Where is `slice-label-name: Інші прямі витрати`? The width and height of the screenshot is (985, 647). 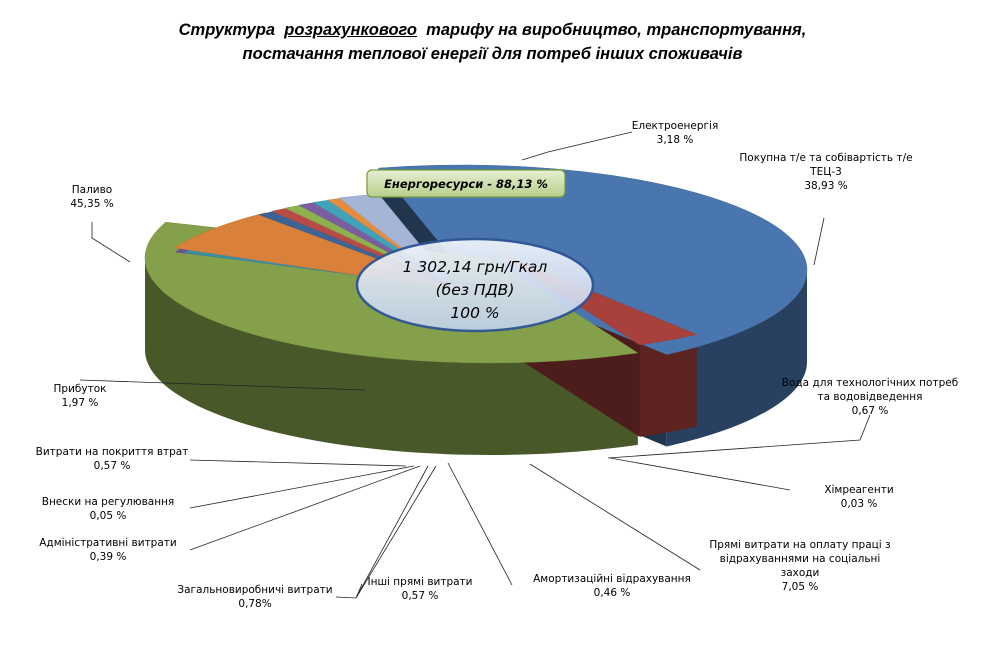 slice-label-name: Інші прямі витрати is located at coordinates (419, 582).